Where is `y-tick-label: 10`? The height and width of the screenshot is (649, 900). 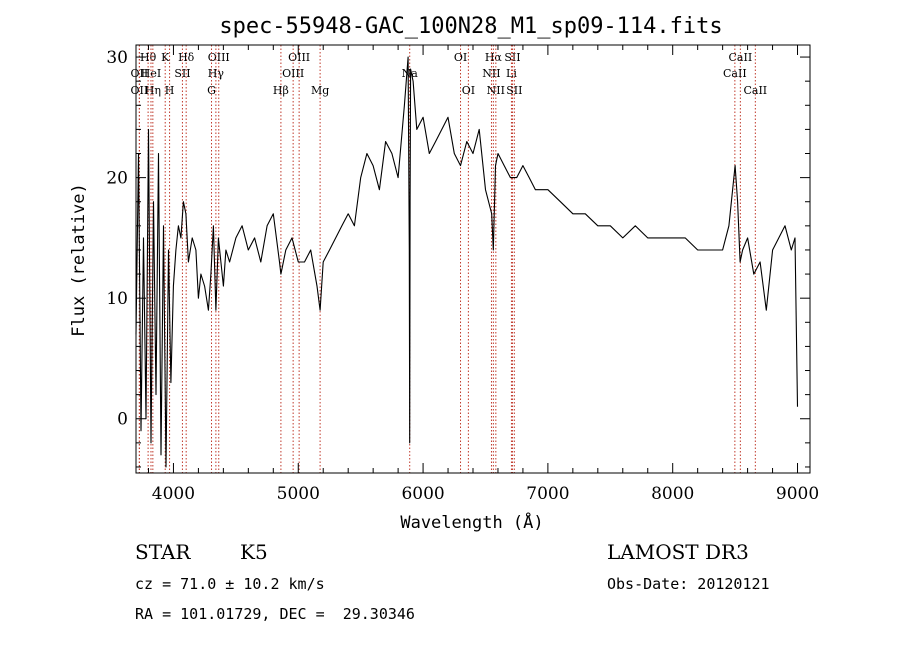
y-tick-label: 10 is located at coordinates (117, 299).